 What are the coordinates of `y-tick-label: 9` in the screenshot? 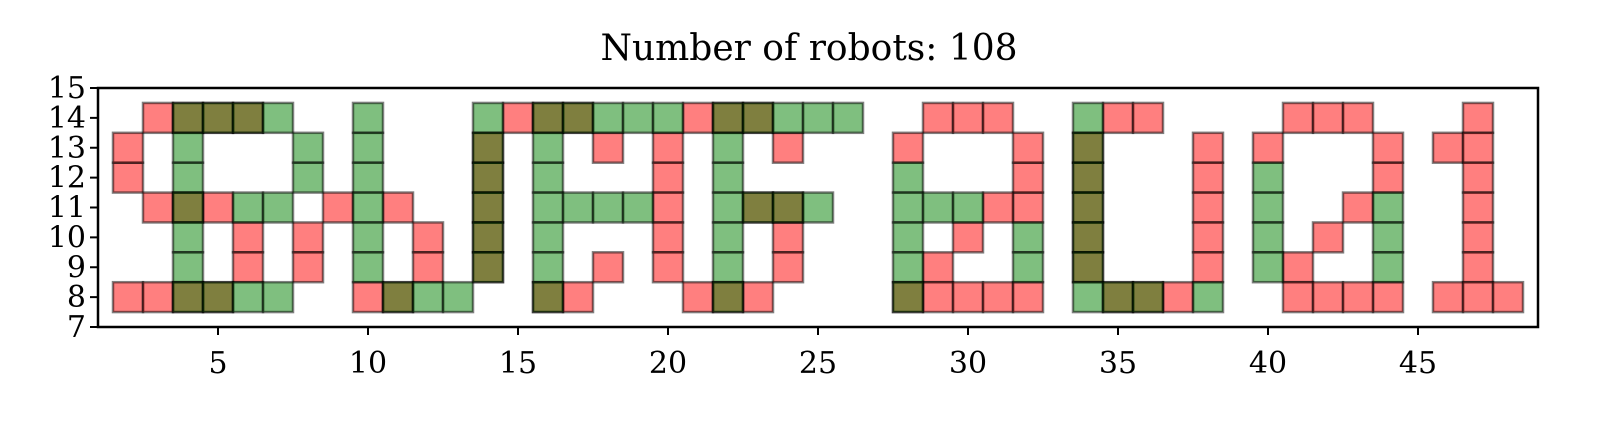 It's located at (76, 267).